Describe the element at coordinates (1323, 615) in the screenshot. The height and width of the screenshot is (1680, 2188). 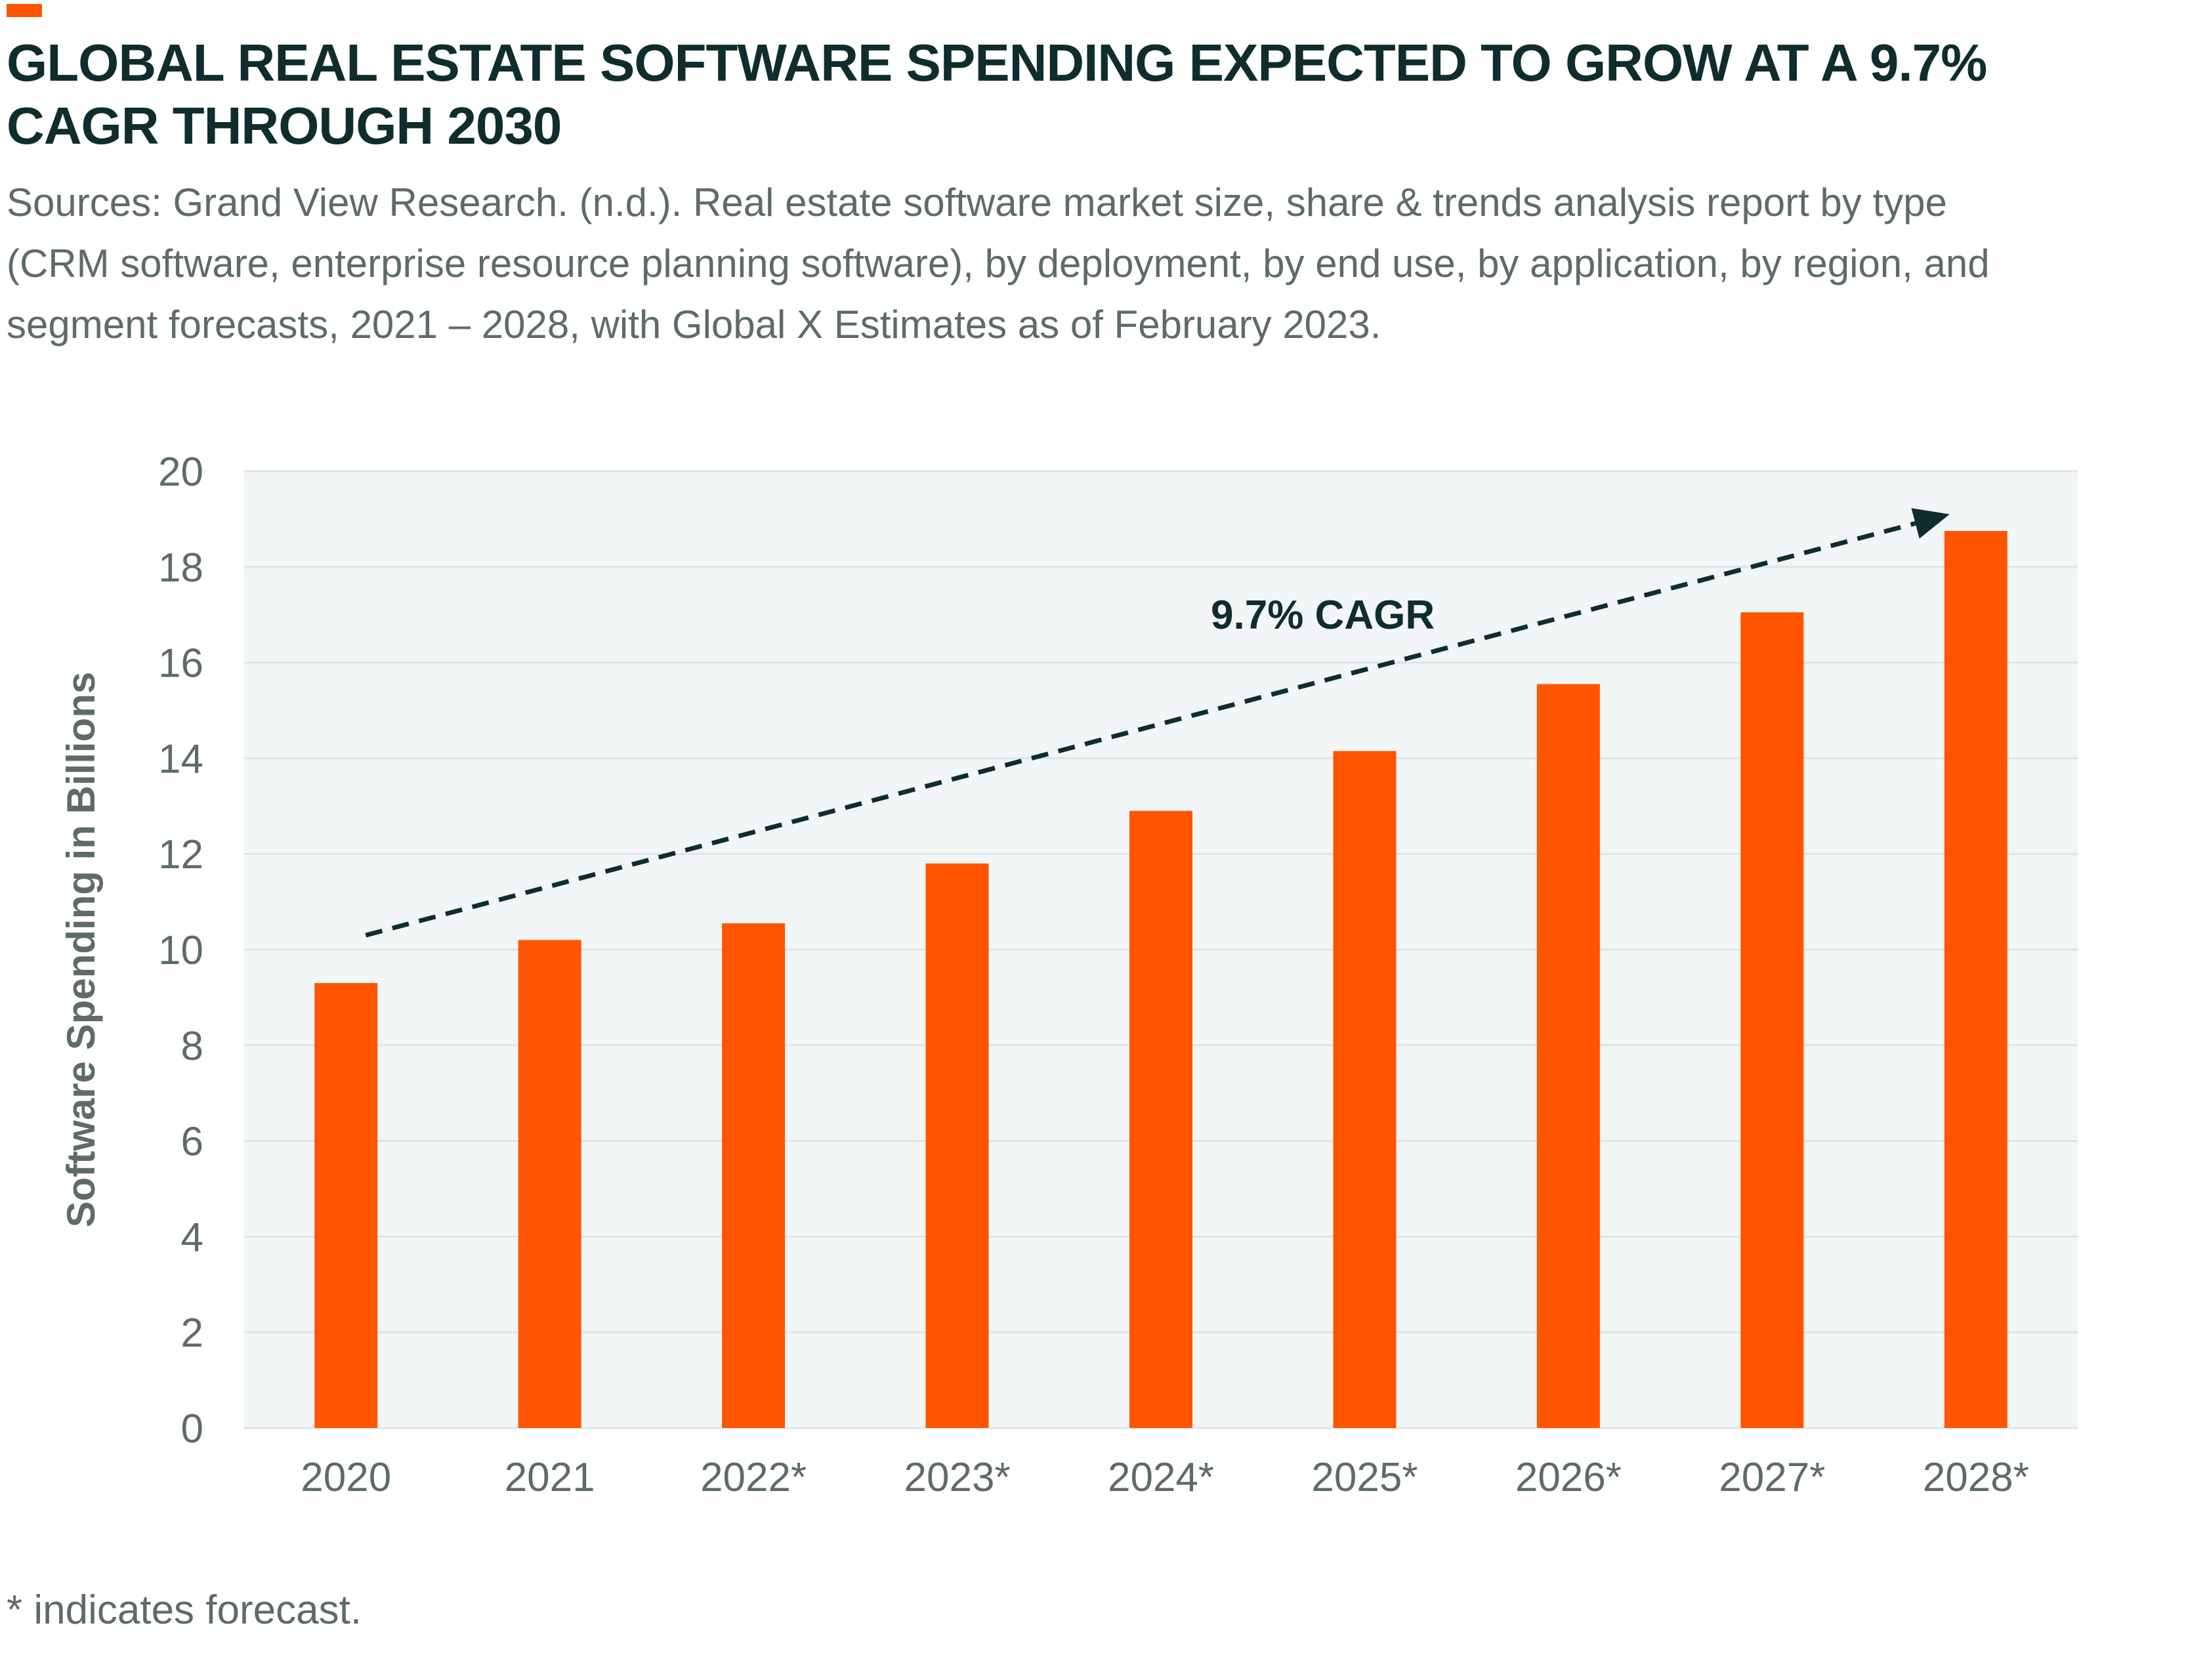
I see `cagr-label: 9.7% CAGR` at that location.